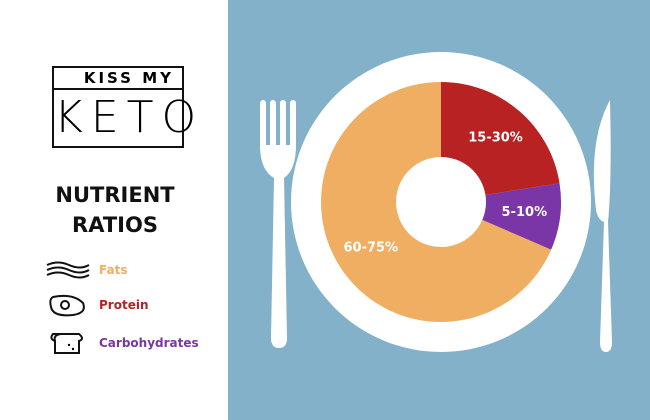 This screenshot has height=420, width=650. I want to click on value-label: 5-10%, so click(525, 212).